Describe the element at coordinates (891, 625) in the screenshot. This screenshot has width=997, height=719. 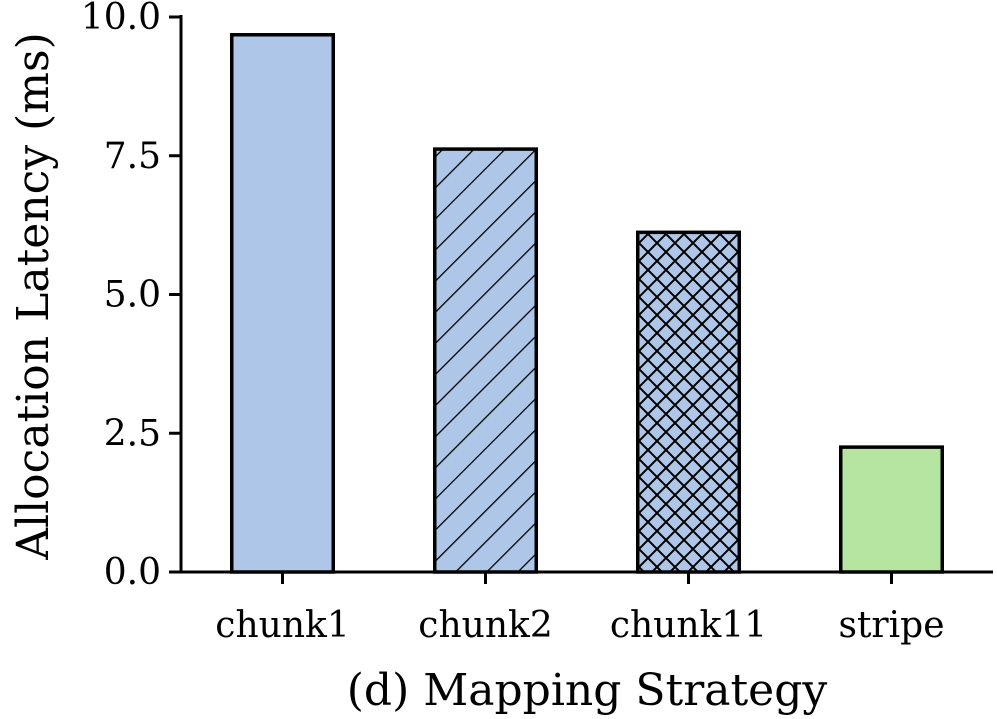
I see `x-tick-label-stripe: stripe` at that location.